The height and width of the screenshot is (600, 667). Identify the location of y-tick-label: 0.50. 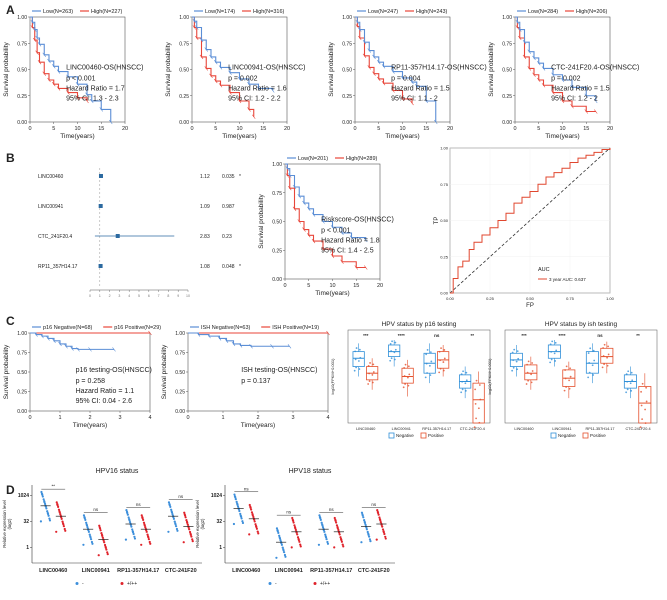
(180, 373).